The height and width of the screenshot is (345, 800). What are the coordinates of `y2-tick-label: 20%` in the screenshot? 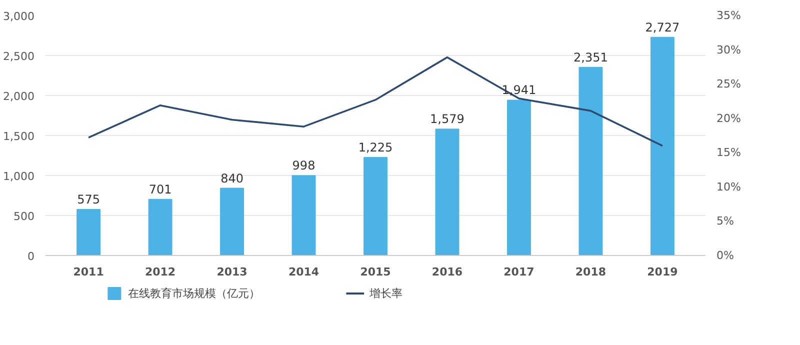 It's located at (728, 118).